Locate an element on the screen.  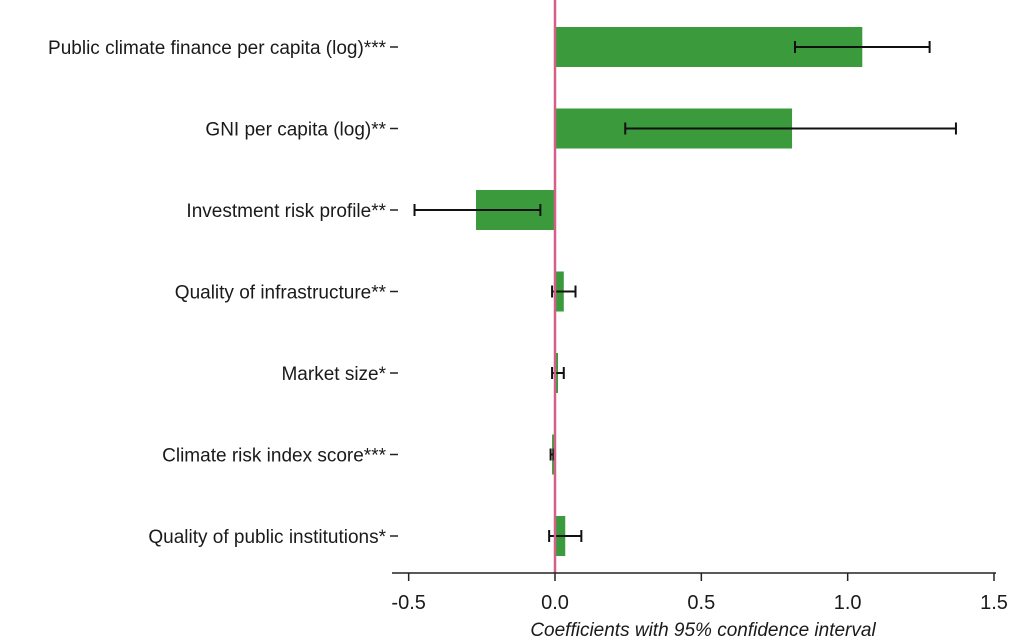
x-tick-label-0: -0.5 is located at coordinates (408, 603).